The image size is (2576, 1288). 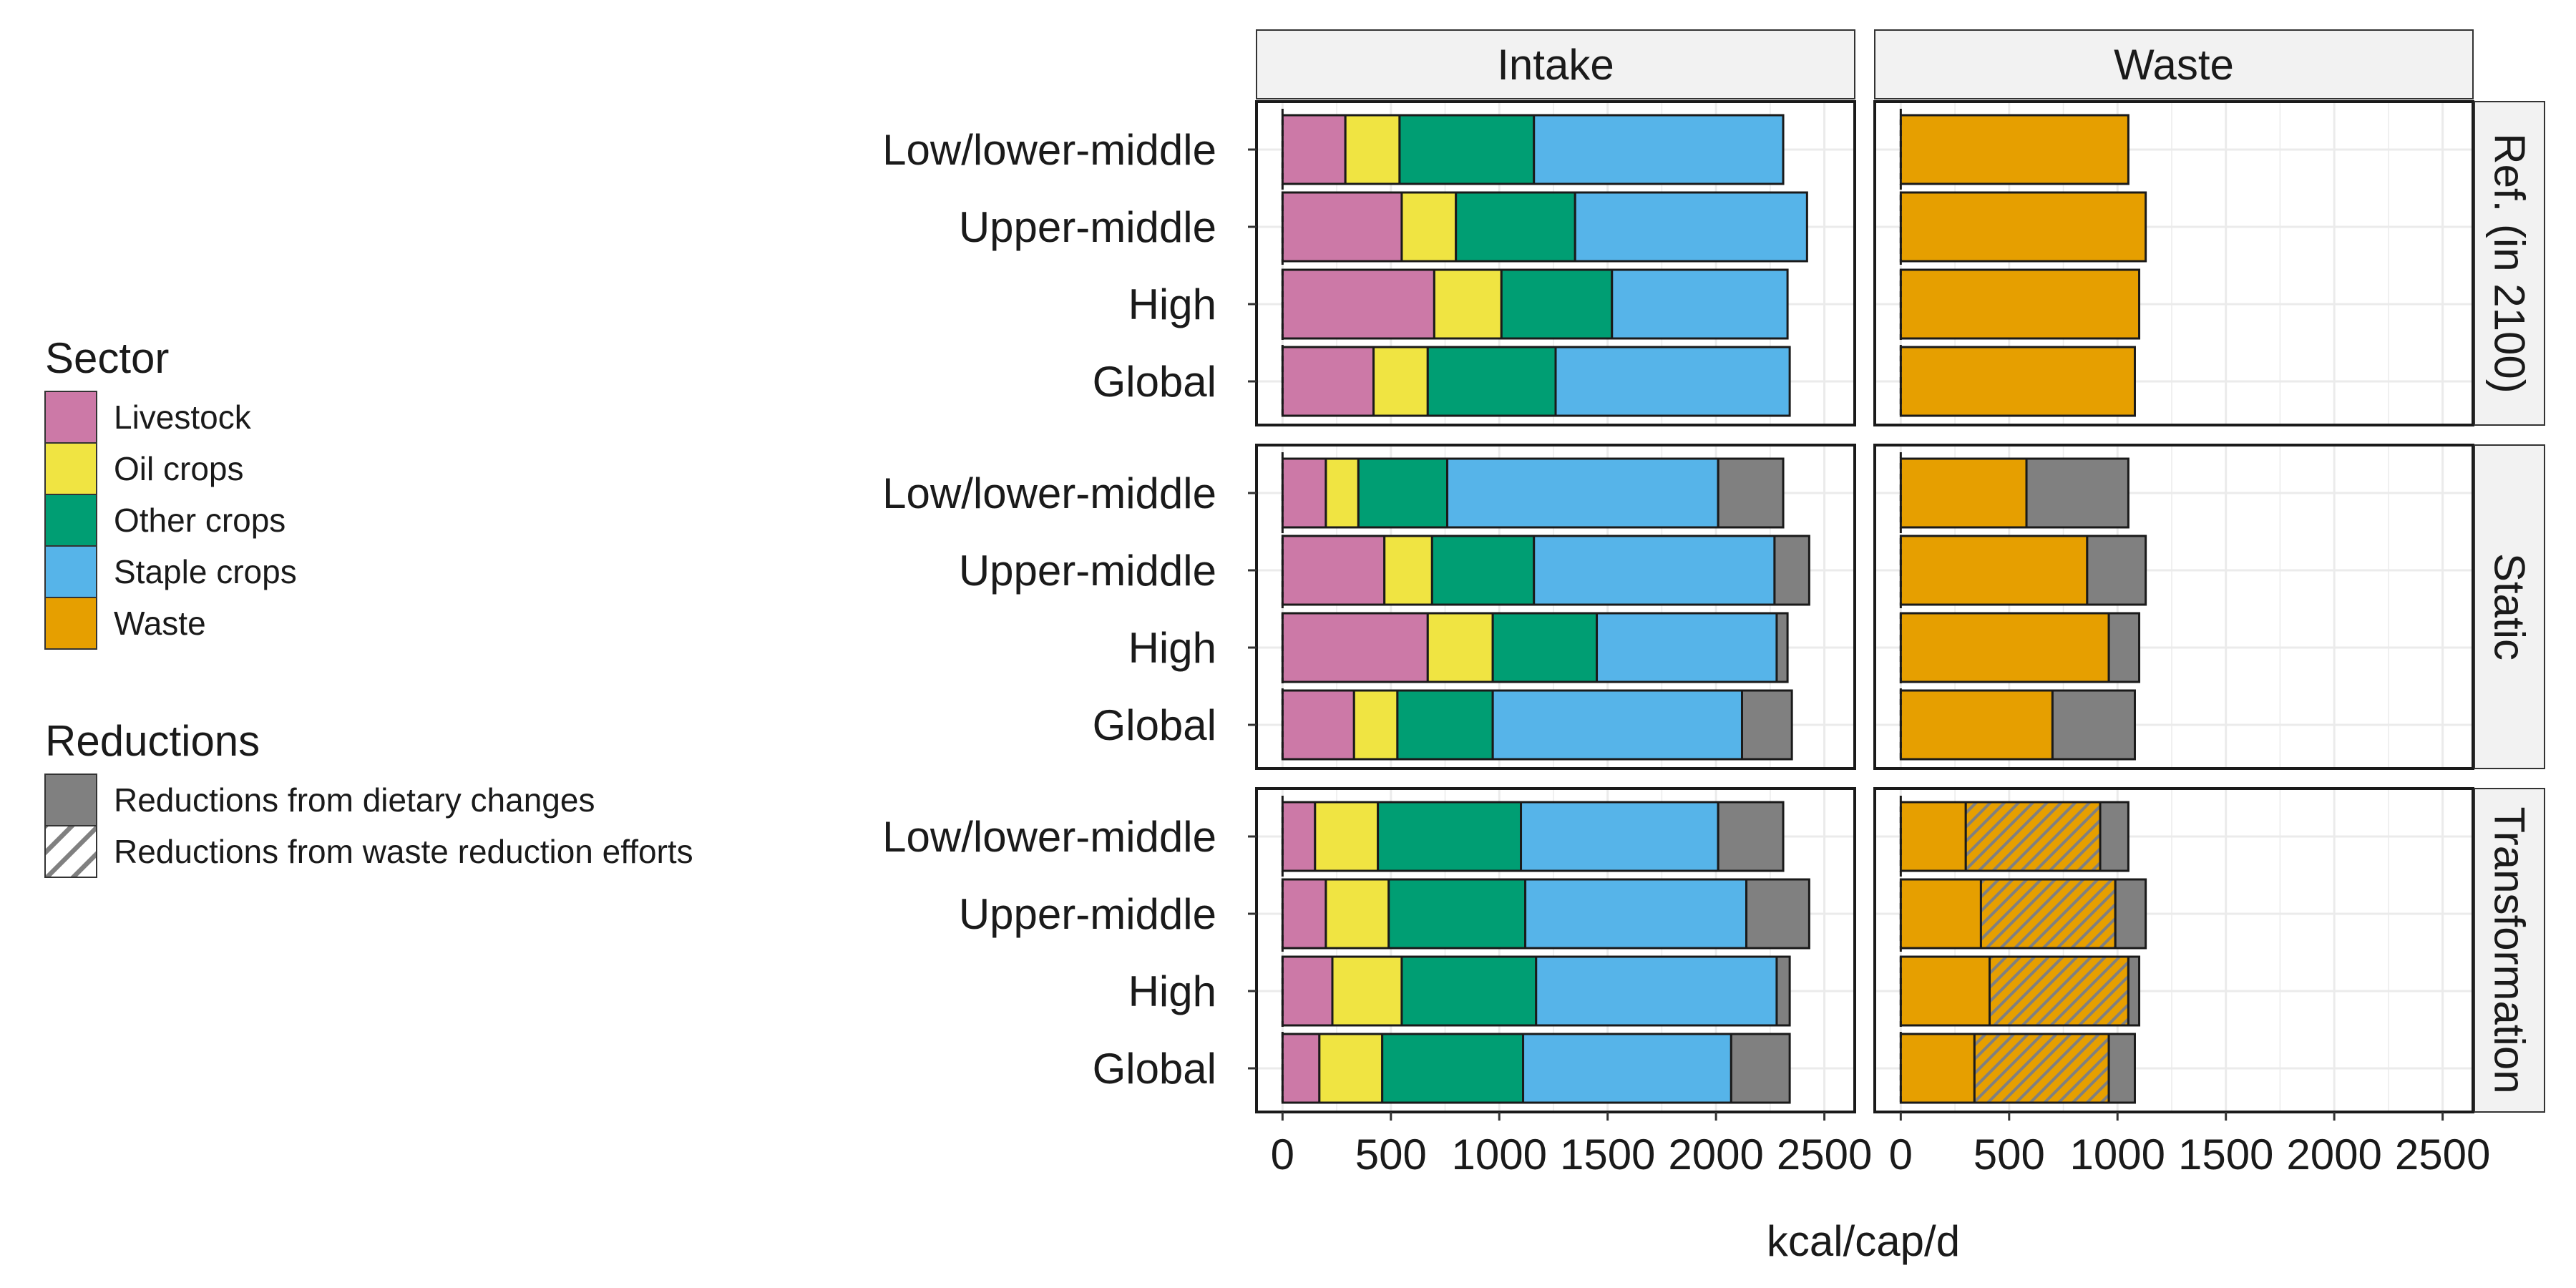 I want to click on facet-label-ref-in-2100: Ref. (in 2100), so click(x=2510, y=263).